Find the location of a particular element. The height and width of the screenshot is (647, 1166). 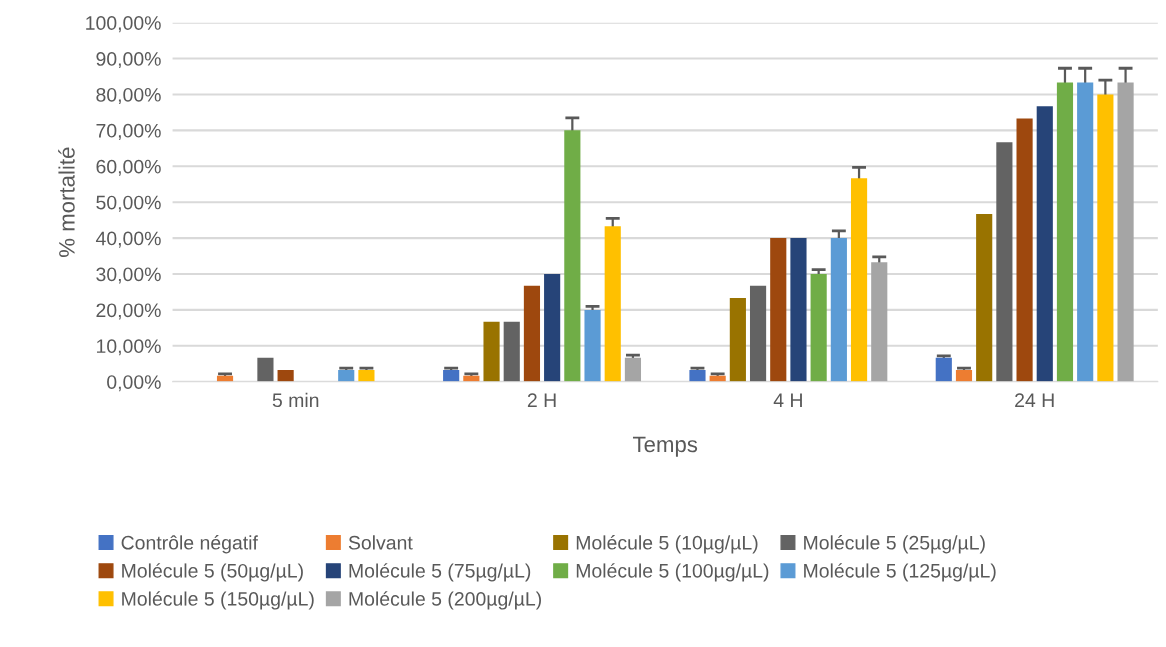

x-tick-label: 2 H is located at coordinates (541, 400).